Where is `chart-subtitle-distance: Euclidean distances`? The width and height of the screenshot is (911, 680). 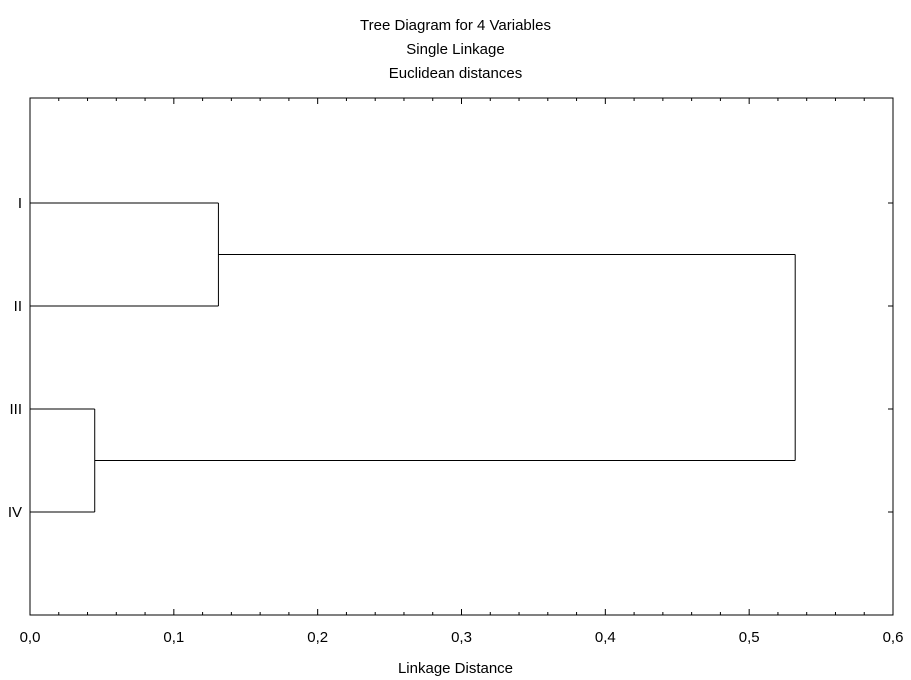 chart-subtitle-distance: Euclidean distances is located at coordinates (455, 73).